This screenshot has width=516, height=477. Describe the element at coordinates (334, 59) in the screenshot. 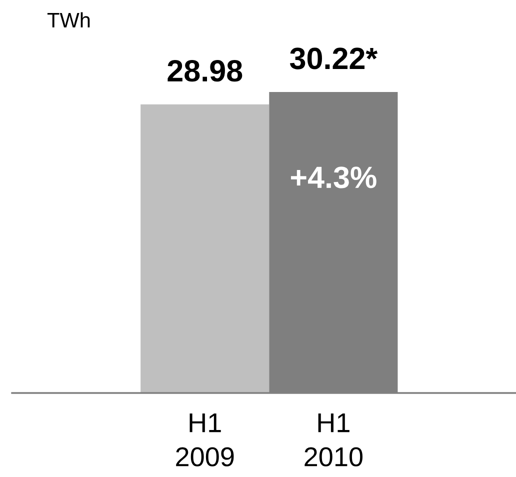

I see `data-label: 30.22*` at that location.